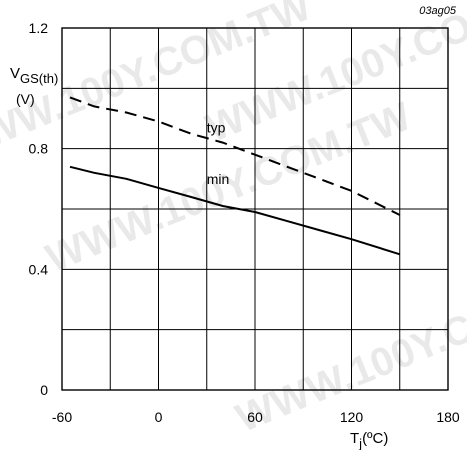  What do you see at coordinates (360, 443) in the screenshot?
I see `x-axis-label-sub: j` at bounding box center [360, 443].